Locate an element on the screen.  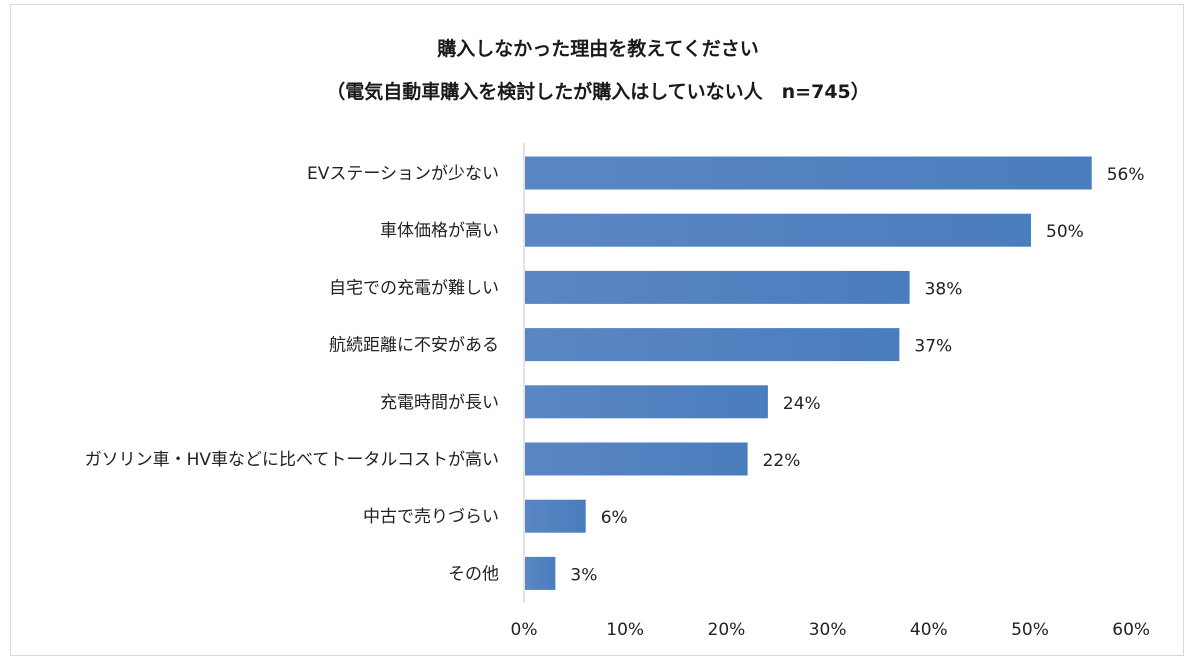
category-label-2: 自宅での充電が難しい is located at coordinates (414, 288).